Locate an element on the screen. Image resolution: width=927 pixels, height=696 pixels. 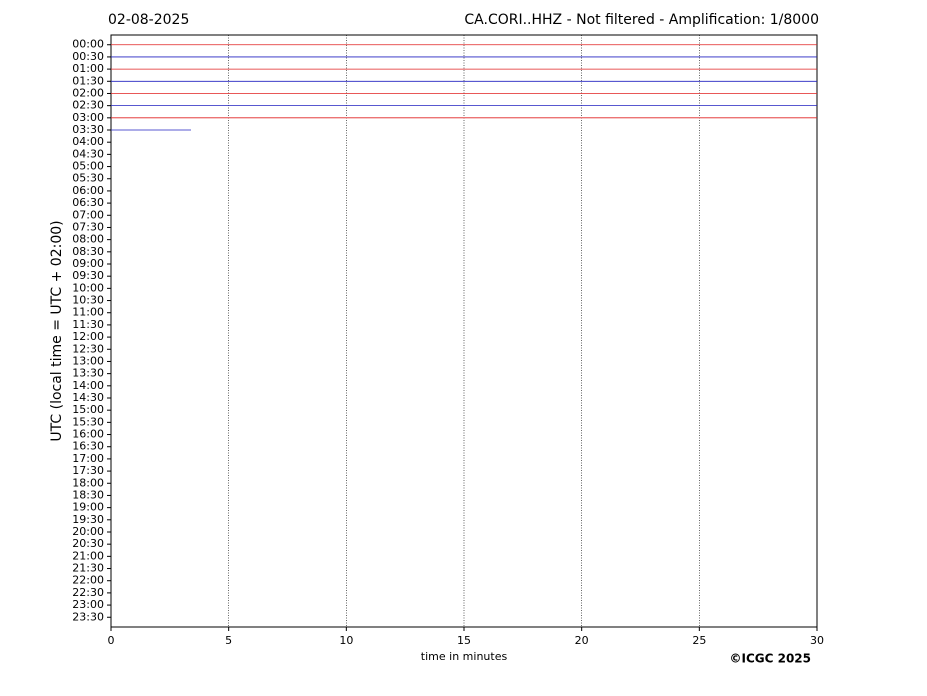
y-tick-label: 23:30 is located at coordinates (88, 616).